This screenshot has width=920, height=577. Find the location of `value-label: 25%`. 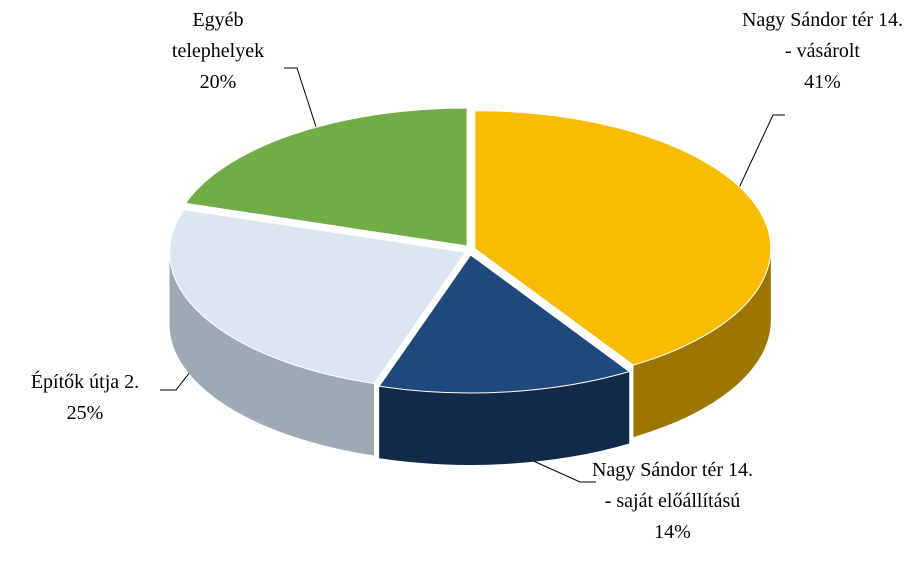

value-label: 25% is located at coordinates (85, 413).